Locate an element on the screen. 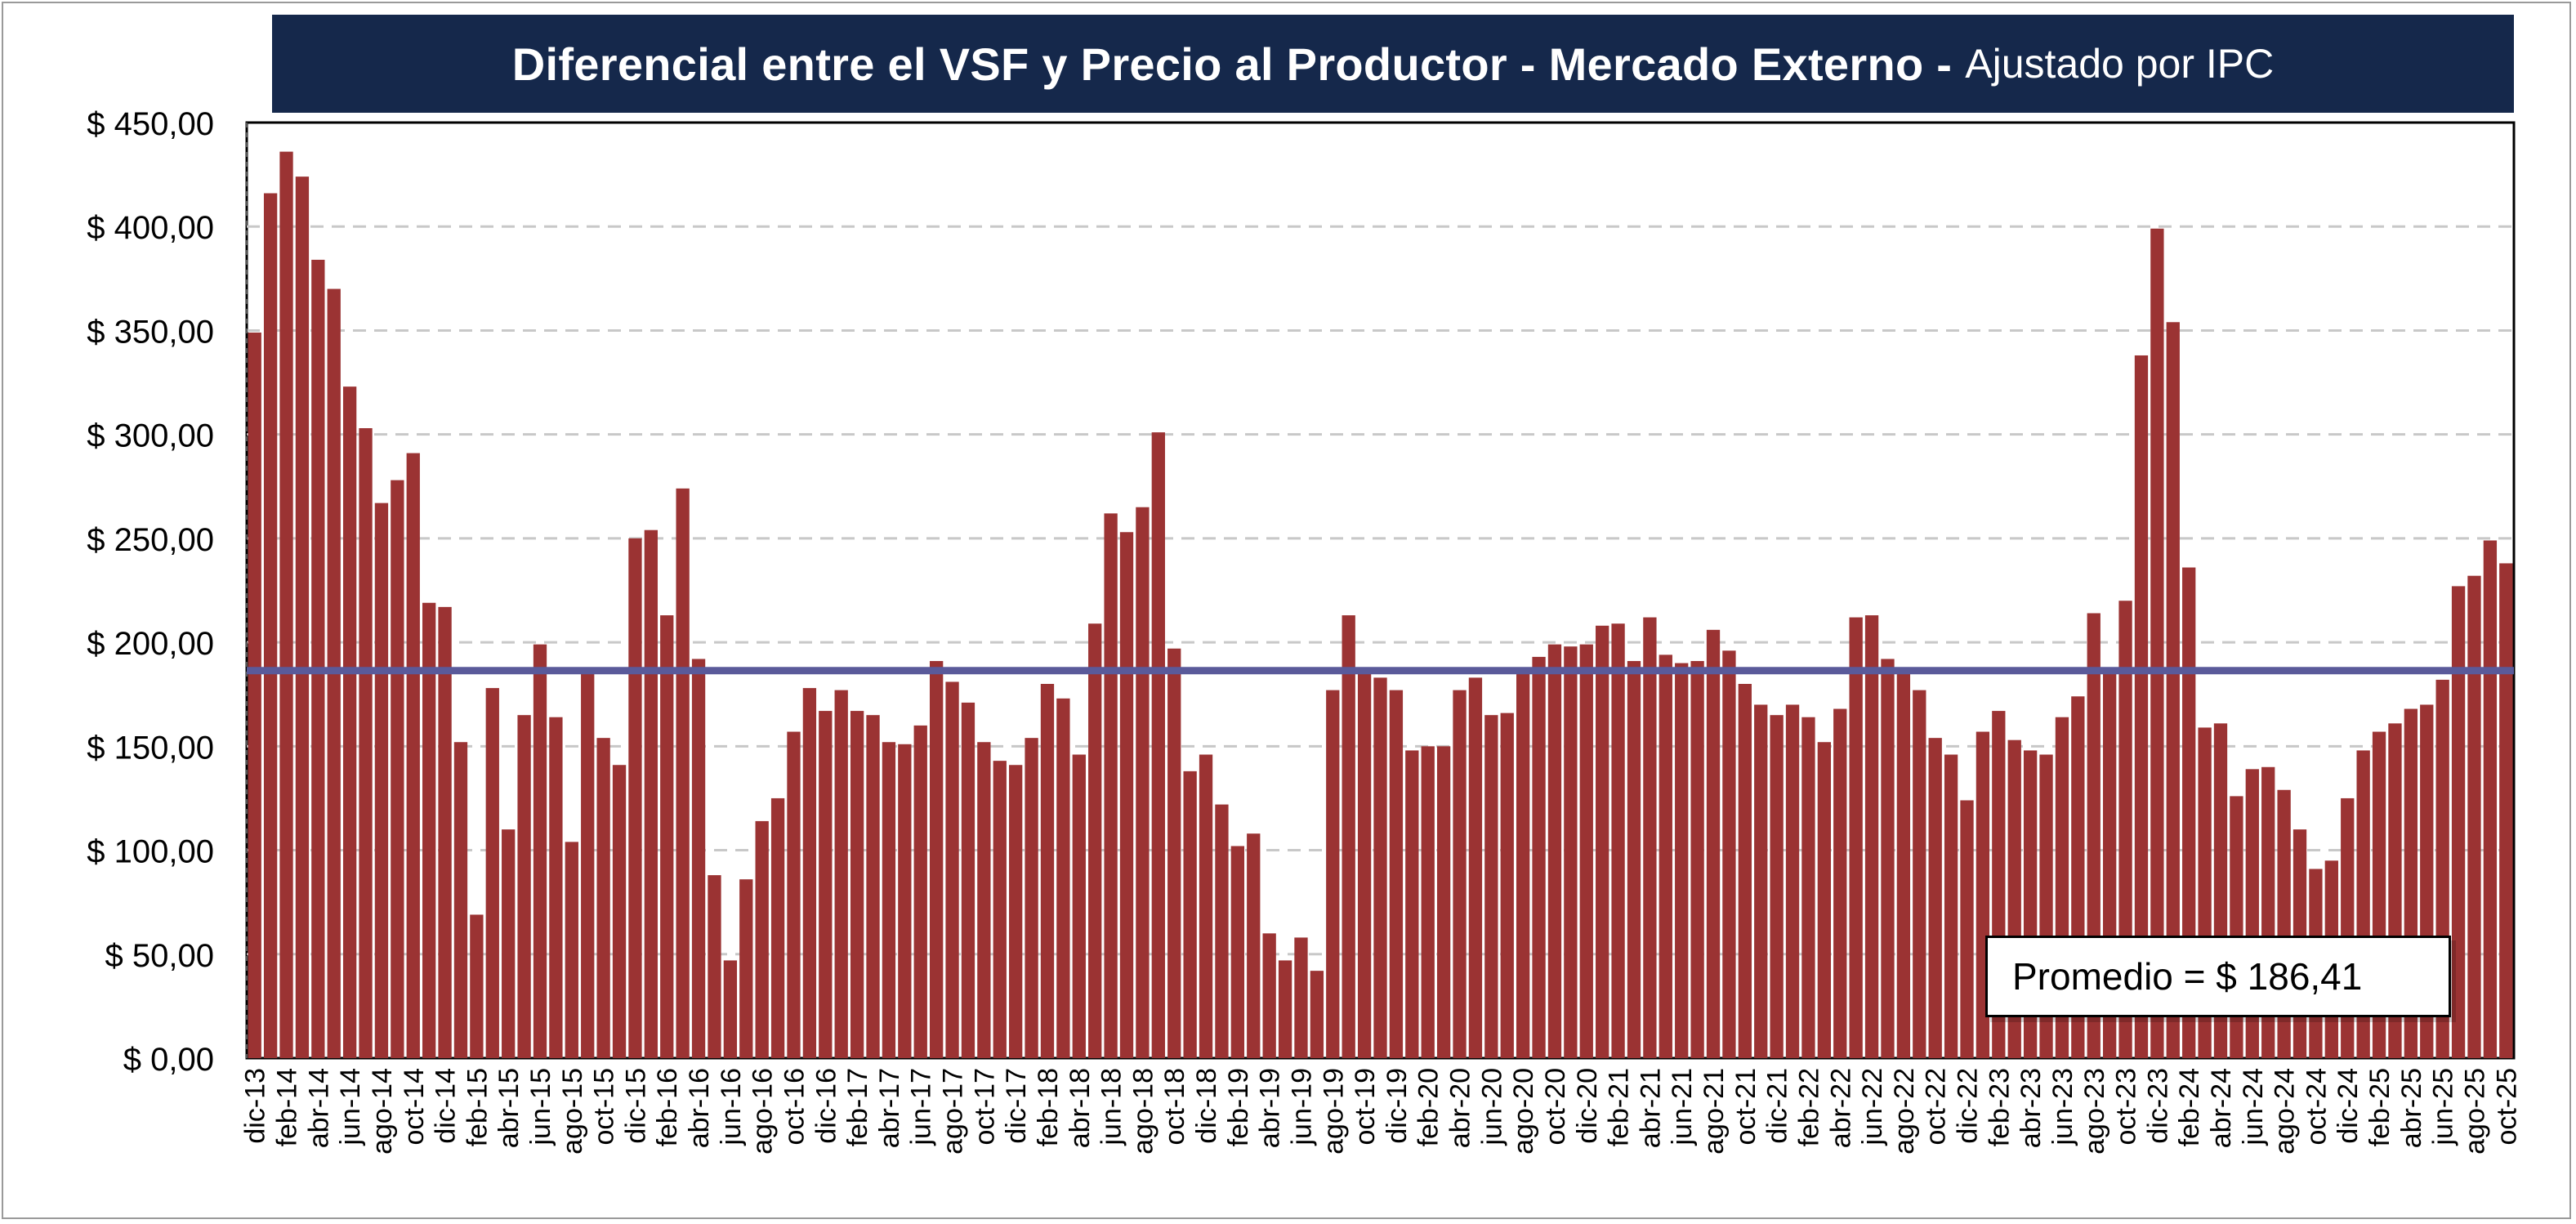  x-tick-label: feb-18 is located at coordinates (1049, 1107).